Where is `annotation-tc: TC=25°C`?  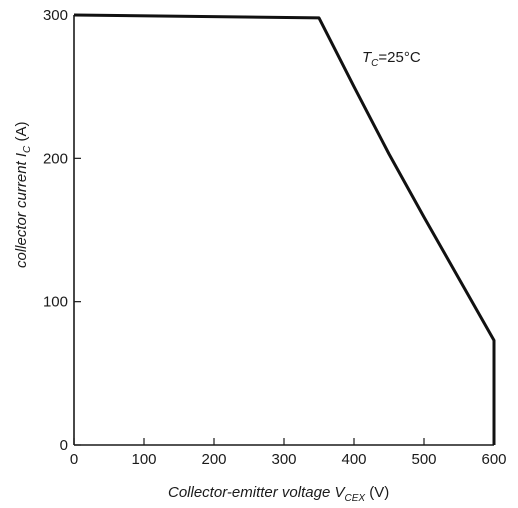
annotation-tc: TC=25°C is located at coordinates (391, 59).